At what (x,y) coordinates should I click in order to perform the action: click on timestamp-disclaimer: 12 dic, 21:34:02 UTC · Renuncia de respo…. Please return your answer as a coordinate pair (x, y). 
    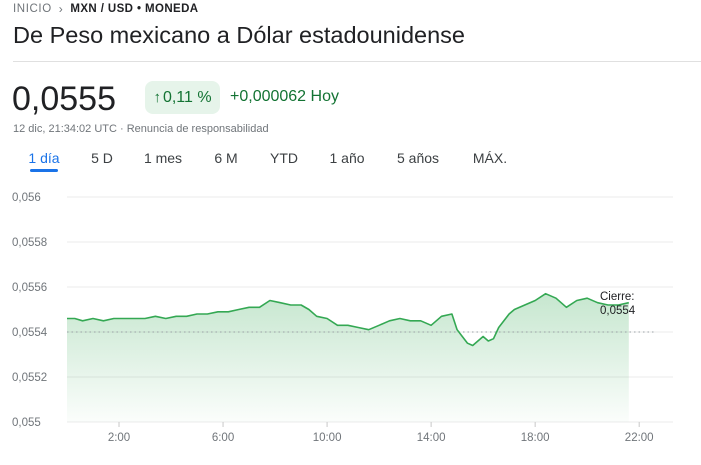
    Looking at the image, I should click on (141, 129).